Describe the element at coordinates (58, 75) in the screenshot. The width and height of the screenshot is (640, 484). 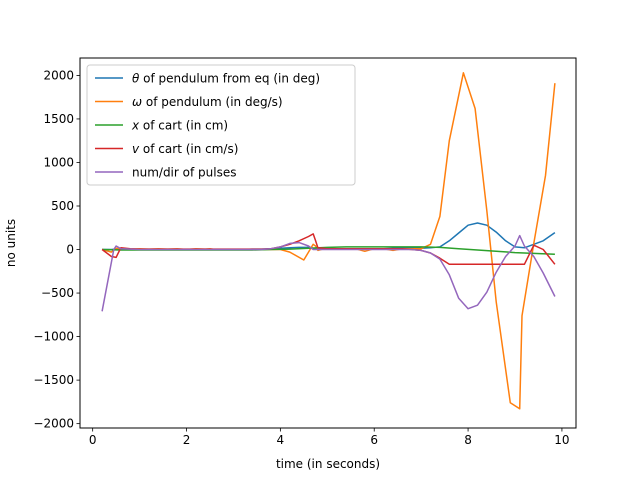
I see `y-tick-label: 2000` at that location.